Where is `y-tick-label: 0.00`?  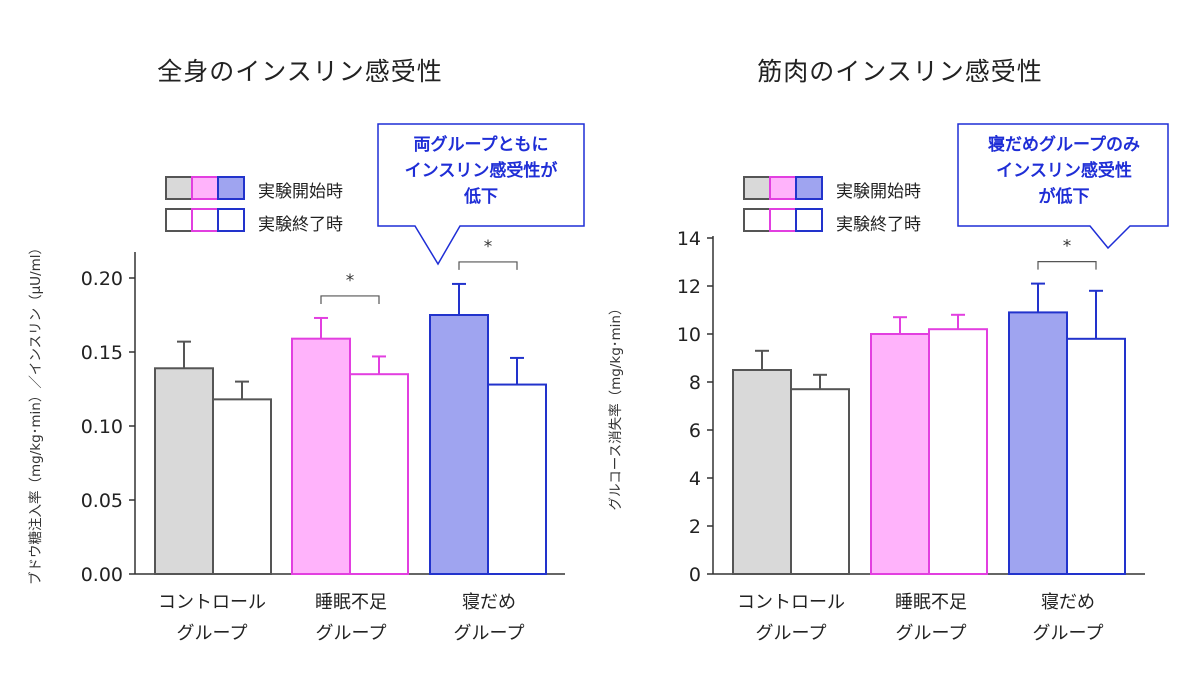 y-tick-label: 0.00 is located at coordinates (102, 575).